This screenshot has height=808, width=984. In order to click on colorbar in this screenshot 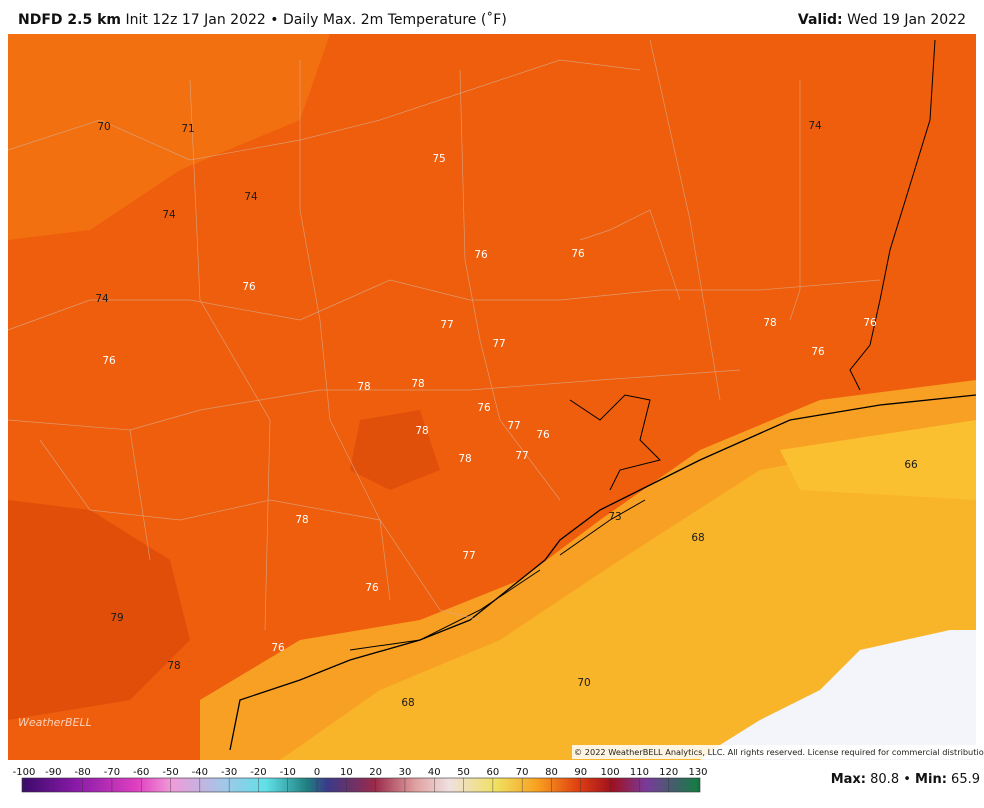, I will do `click(361, 785)`.